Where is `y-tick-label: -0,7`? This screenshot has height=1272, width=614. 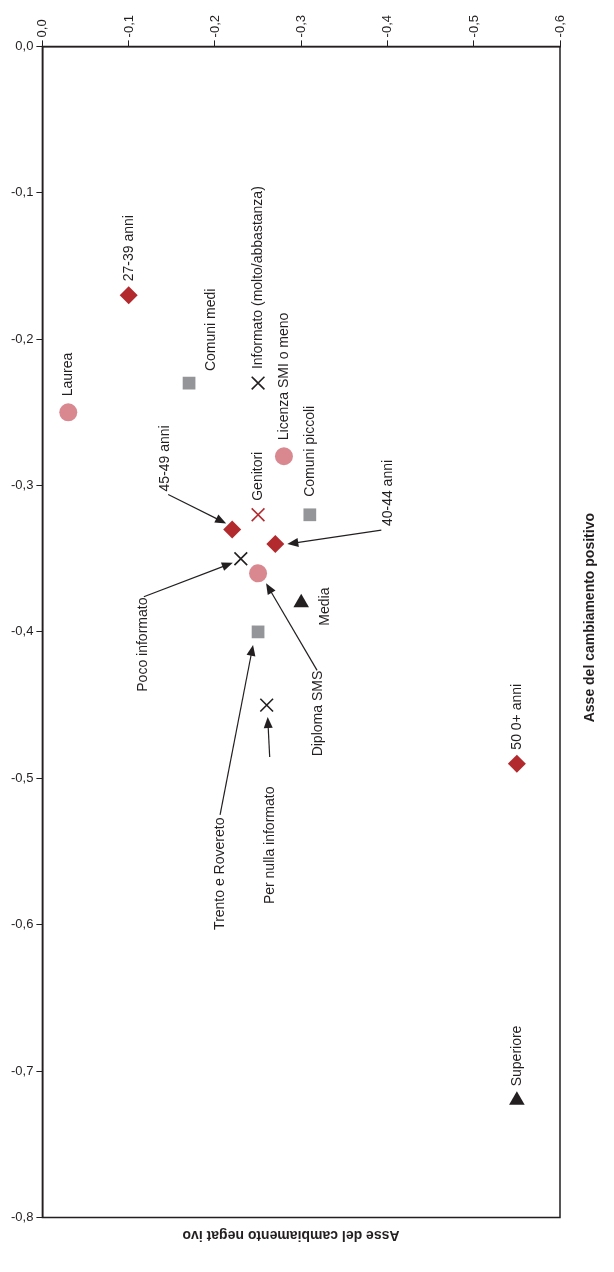
y-tick-label: -0,7 is located at coordinates (22, 1070).